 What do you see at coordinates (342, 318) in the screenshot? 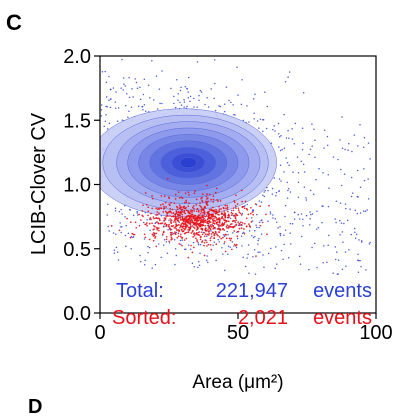
I see `legend-sorted-events: events` at bounding box center [342, 318].